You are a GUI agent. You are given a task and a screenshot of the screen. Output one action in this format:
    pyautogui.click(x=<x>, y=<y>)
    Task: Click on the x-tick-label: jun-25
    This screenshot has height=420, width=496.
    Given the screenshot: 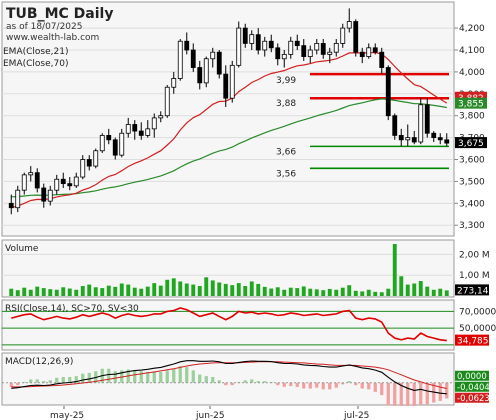 What is the action you would take?
    pyautogui.click(x=210, y=415)
    